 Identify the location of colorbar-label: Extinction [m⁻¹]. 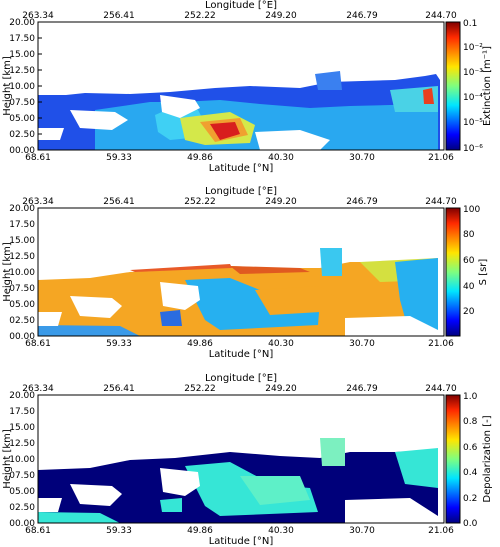
(487, 86).